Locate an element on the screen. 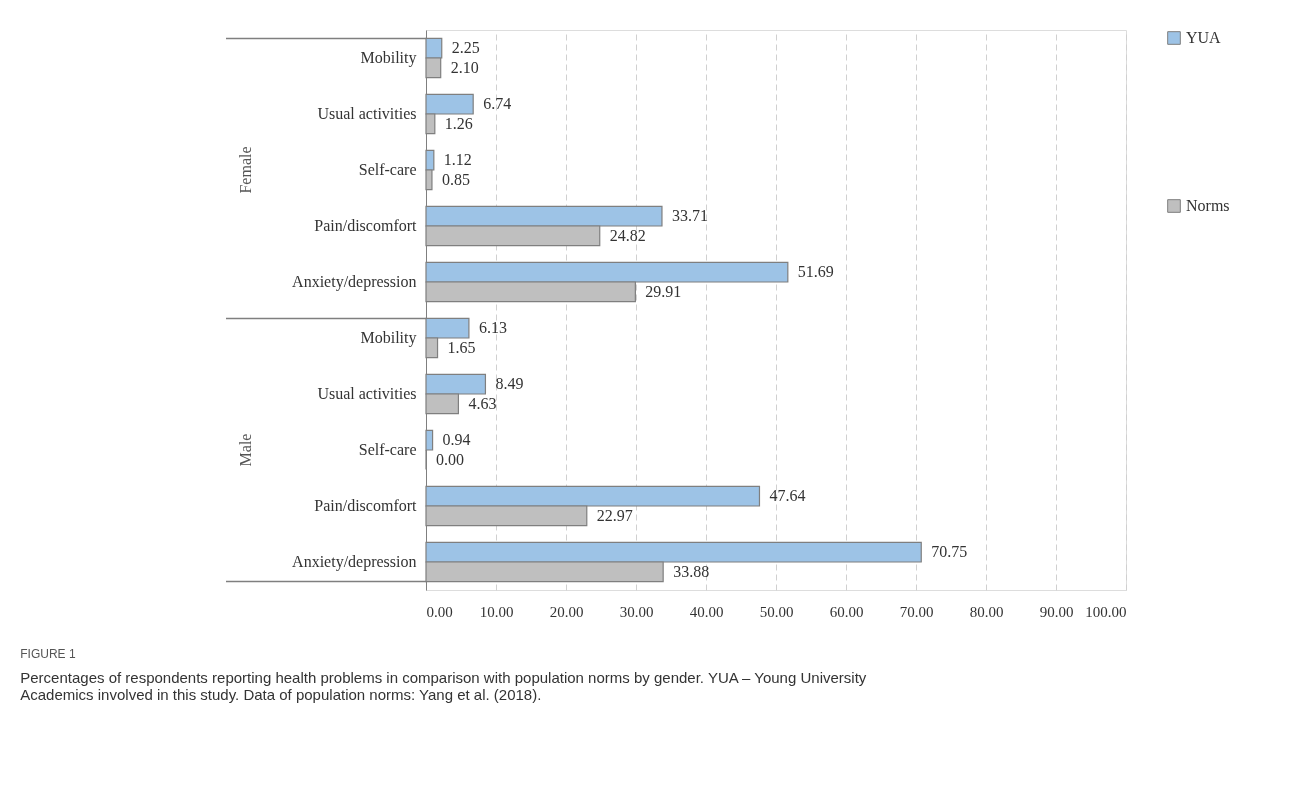 The image size is (1293, 798). data-label: 0.85 is located at coordinates (455, 179).